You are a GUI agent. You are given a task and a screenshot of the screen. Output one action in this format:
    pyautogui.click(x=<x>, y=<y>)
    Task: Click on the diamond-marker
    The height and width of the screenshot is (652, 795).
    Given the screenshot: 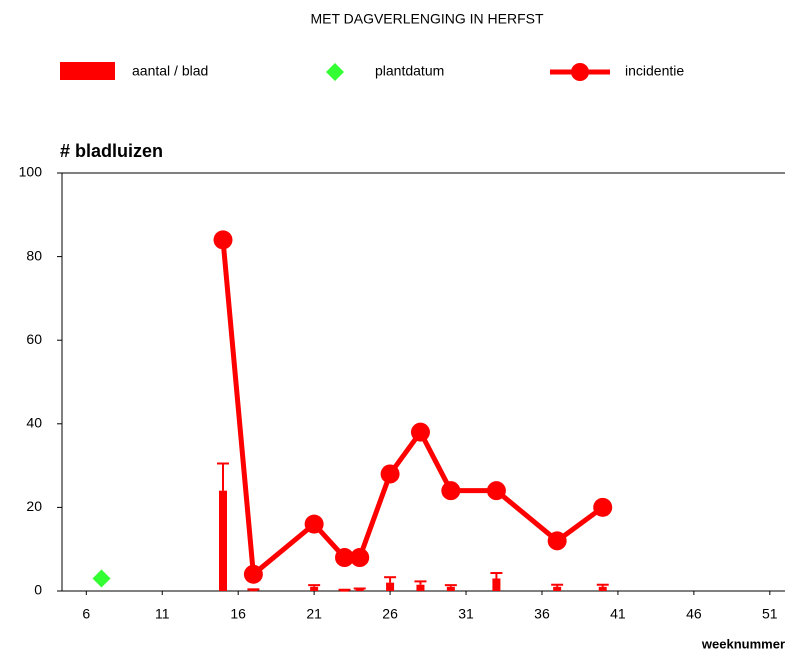 What is the action you would take?
    pyautogui.click(x=101, y=578)
    